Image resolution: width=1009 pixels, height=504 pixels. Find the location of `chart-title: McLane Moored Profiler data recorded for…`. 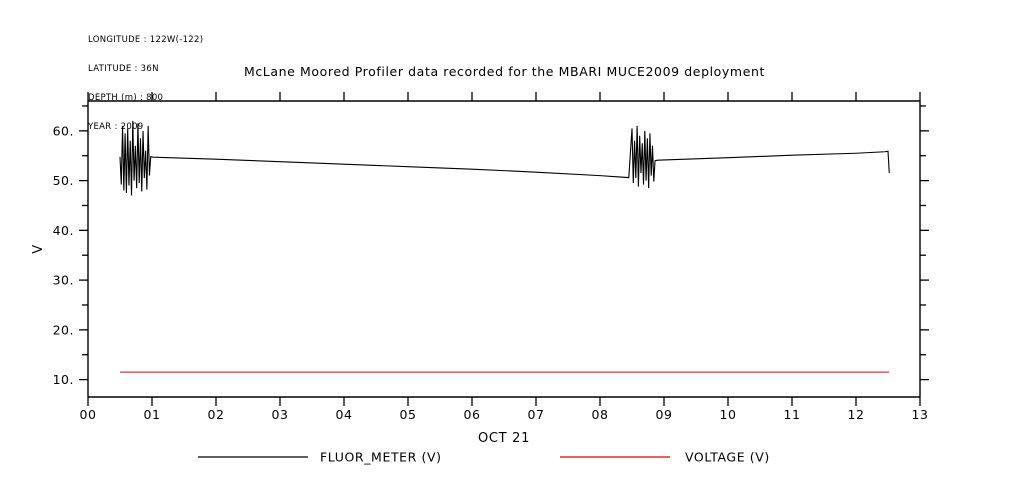

chart-title: McLane Moored Profiler data recorded for… is located at coordinates (504, 71).